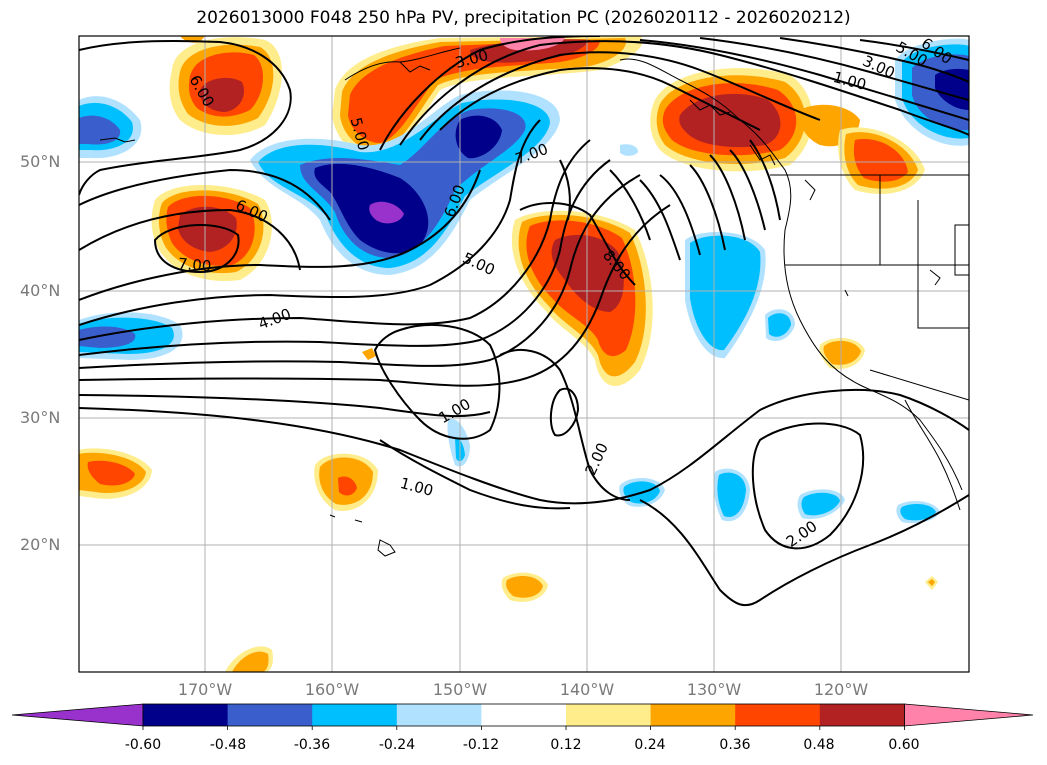  I want to click on cool-anomaly-central, so click(405, 182).